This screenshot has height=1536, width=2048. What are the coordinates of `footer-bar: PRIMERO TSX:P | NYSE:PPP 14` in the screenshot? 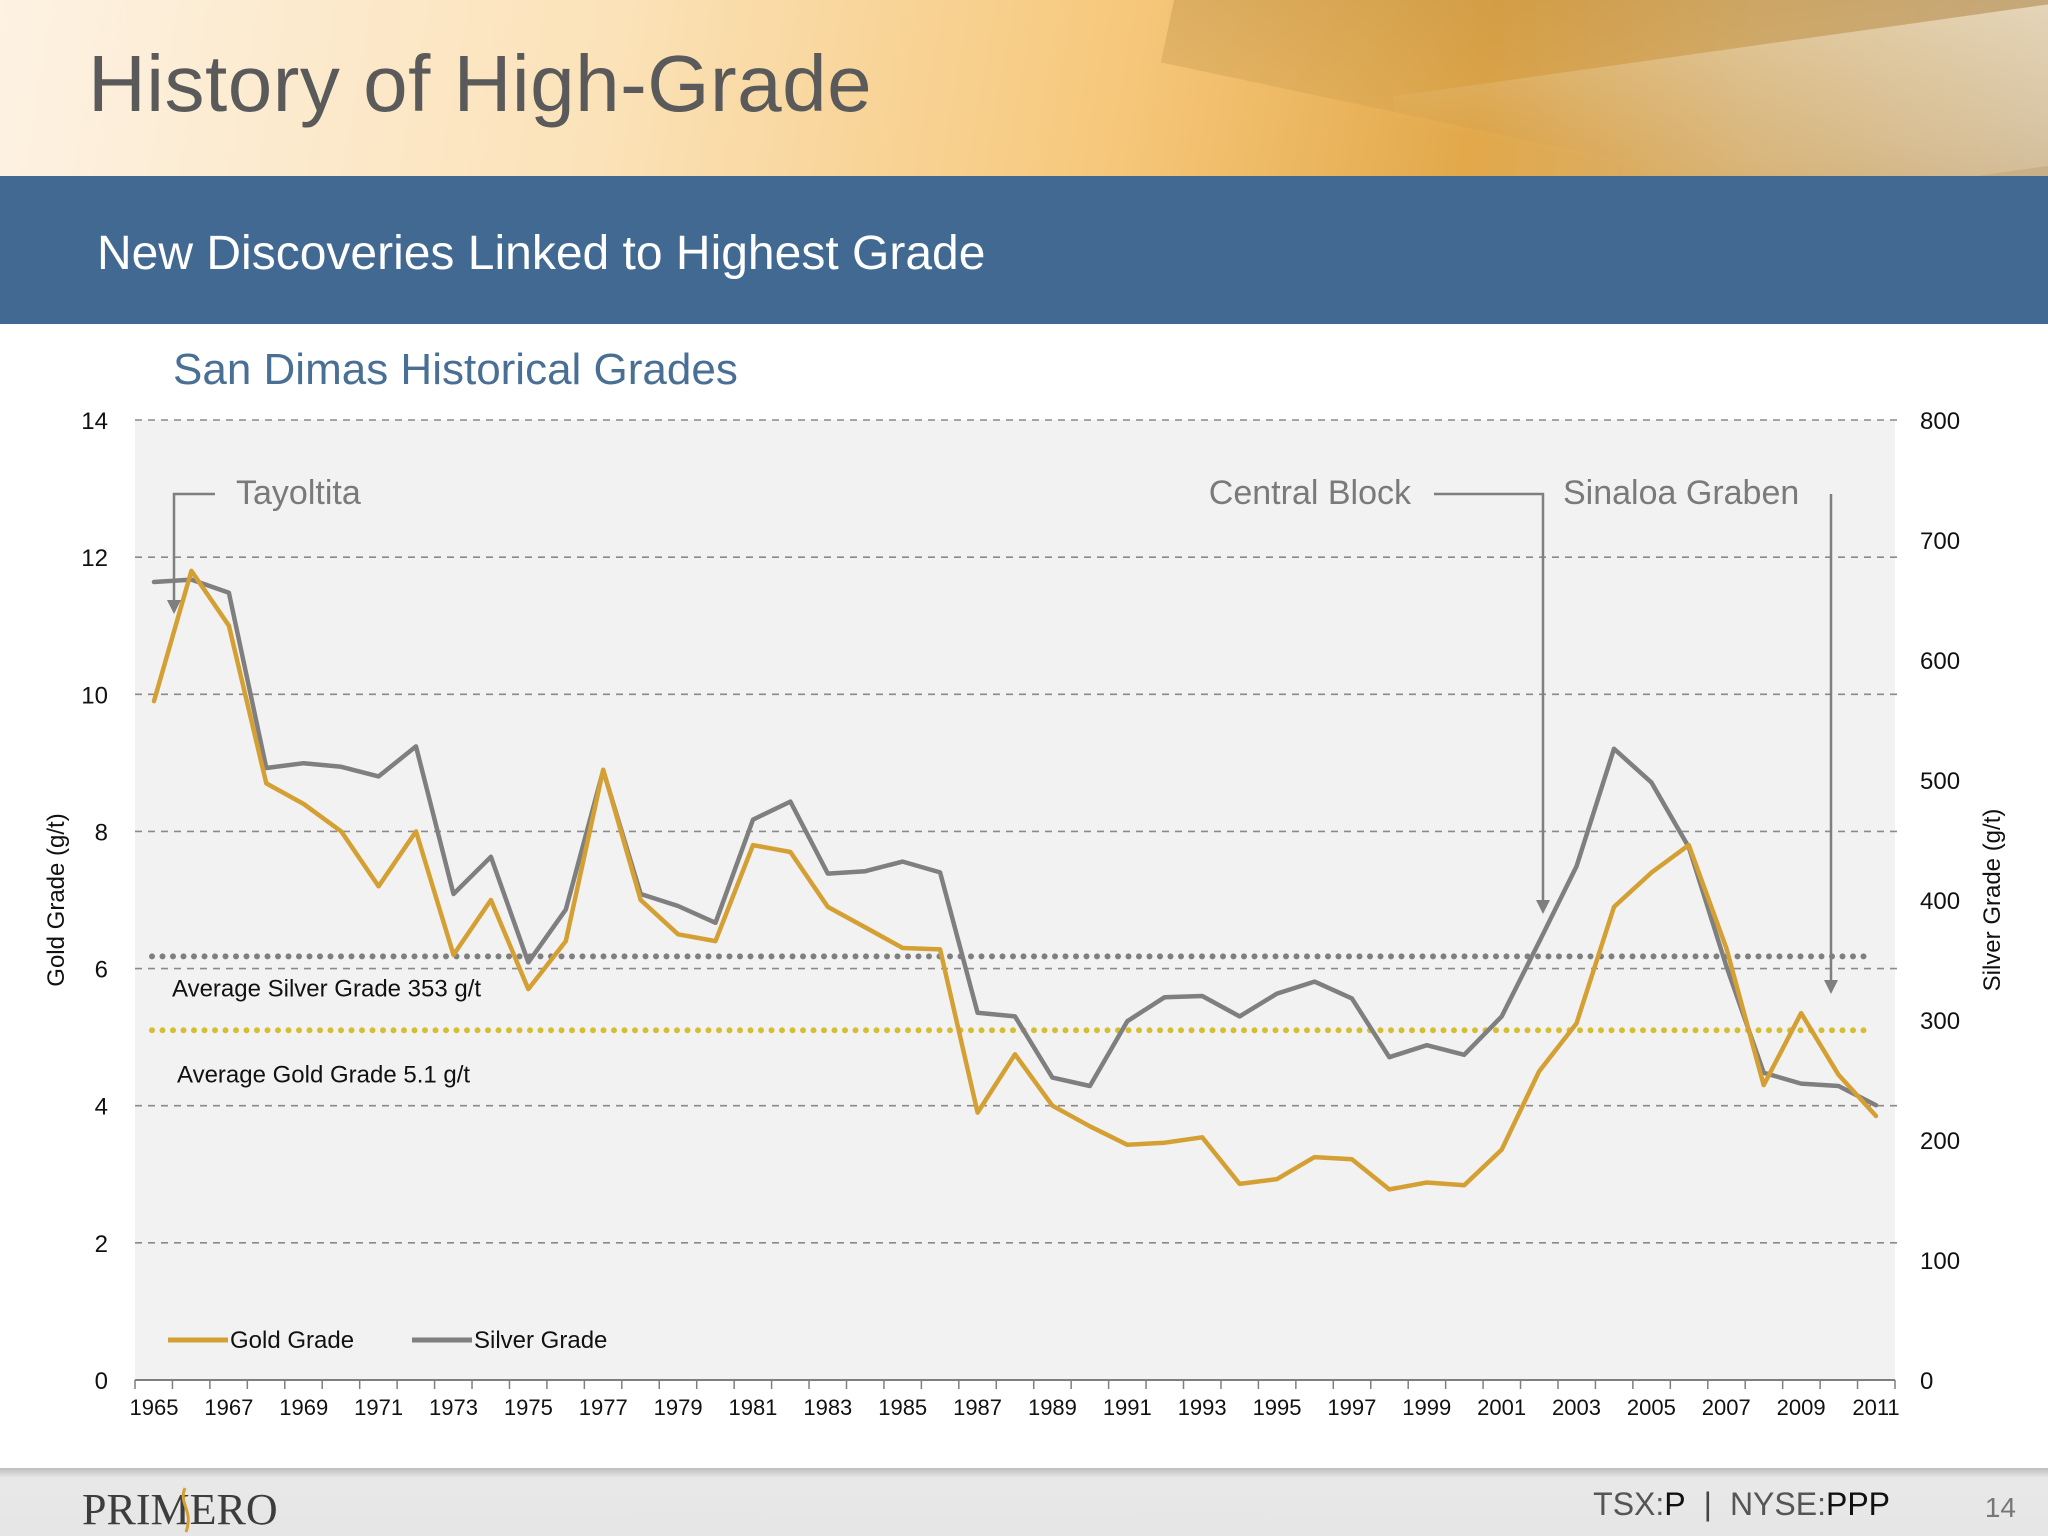 It's located at (1024, 1502).